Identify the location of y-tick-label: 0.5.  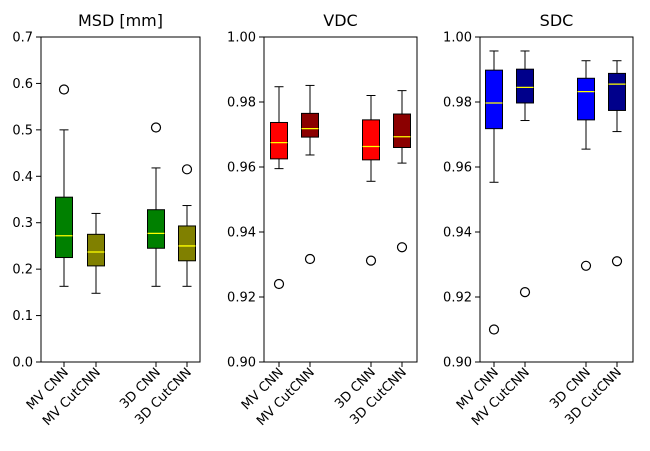
(22, 130).